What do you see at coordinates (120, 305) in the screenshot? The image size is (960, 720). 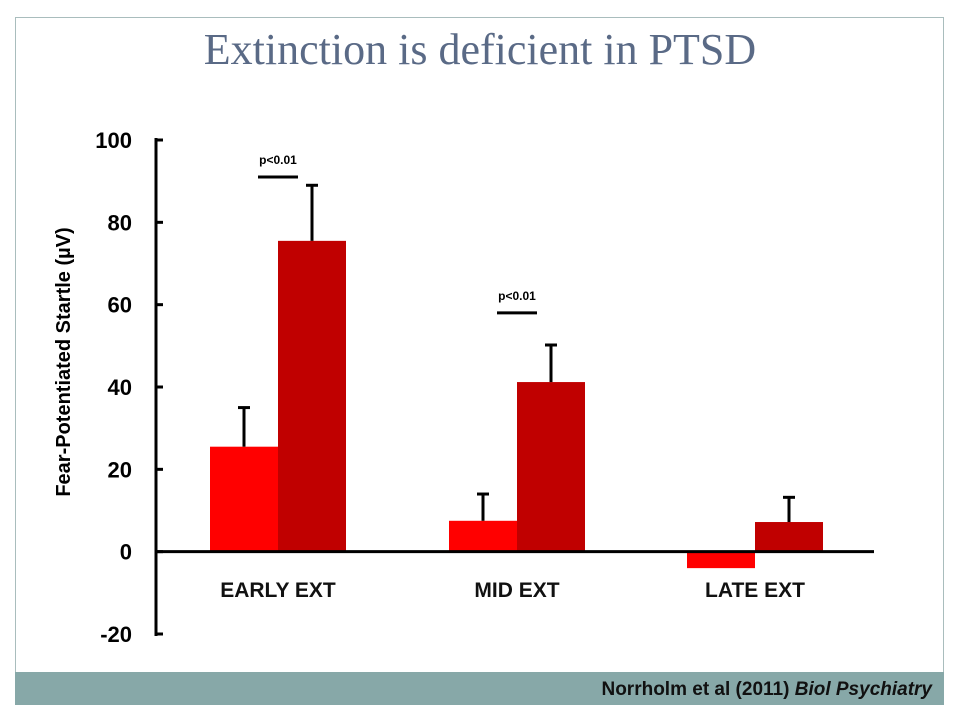 I see `y-tick-label: 60` at bounding box center [120, 305].